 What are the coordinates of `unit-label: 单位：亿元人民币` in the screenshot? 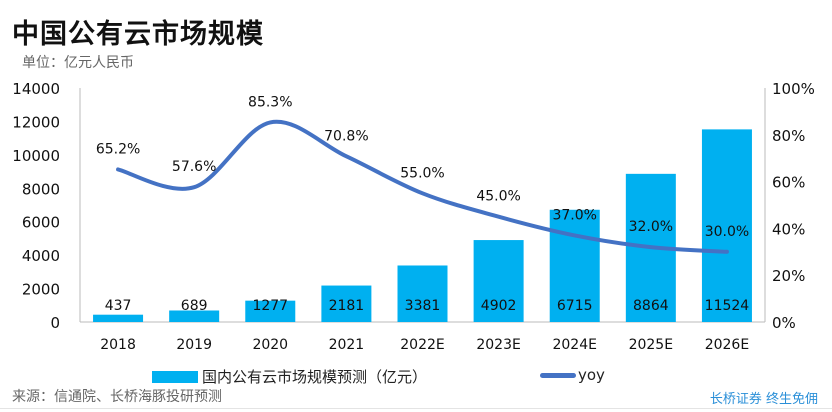 It's located at (78, 63).